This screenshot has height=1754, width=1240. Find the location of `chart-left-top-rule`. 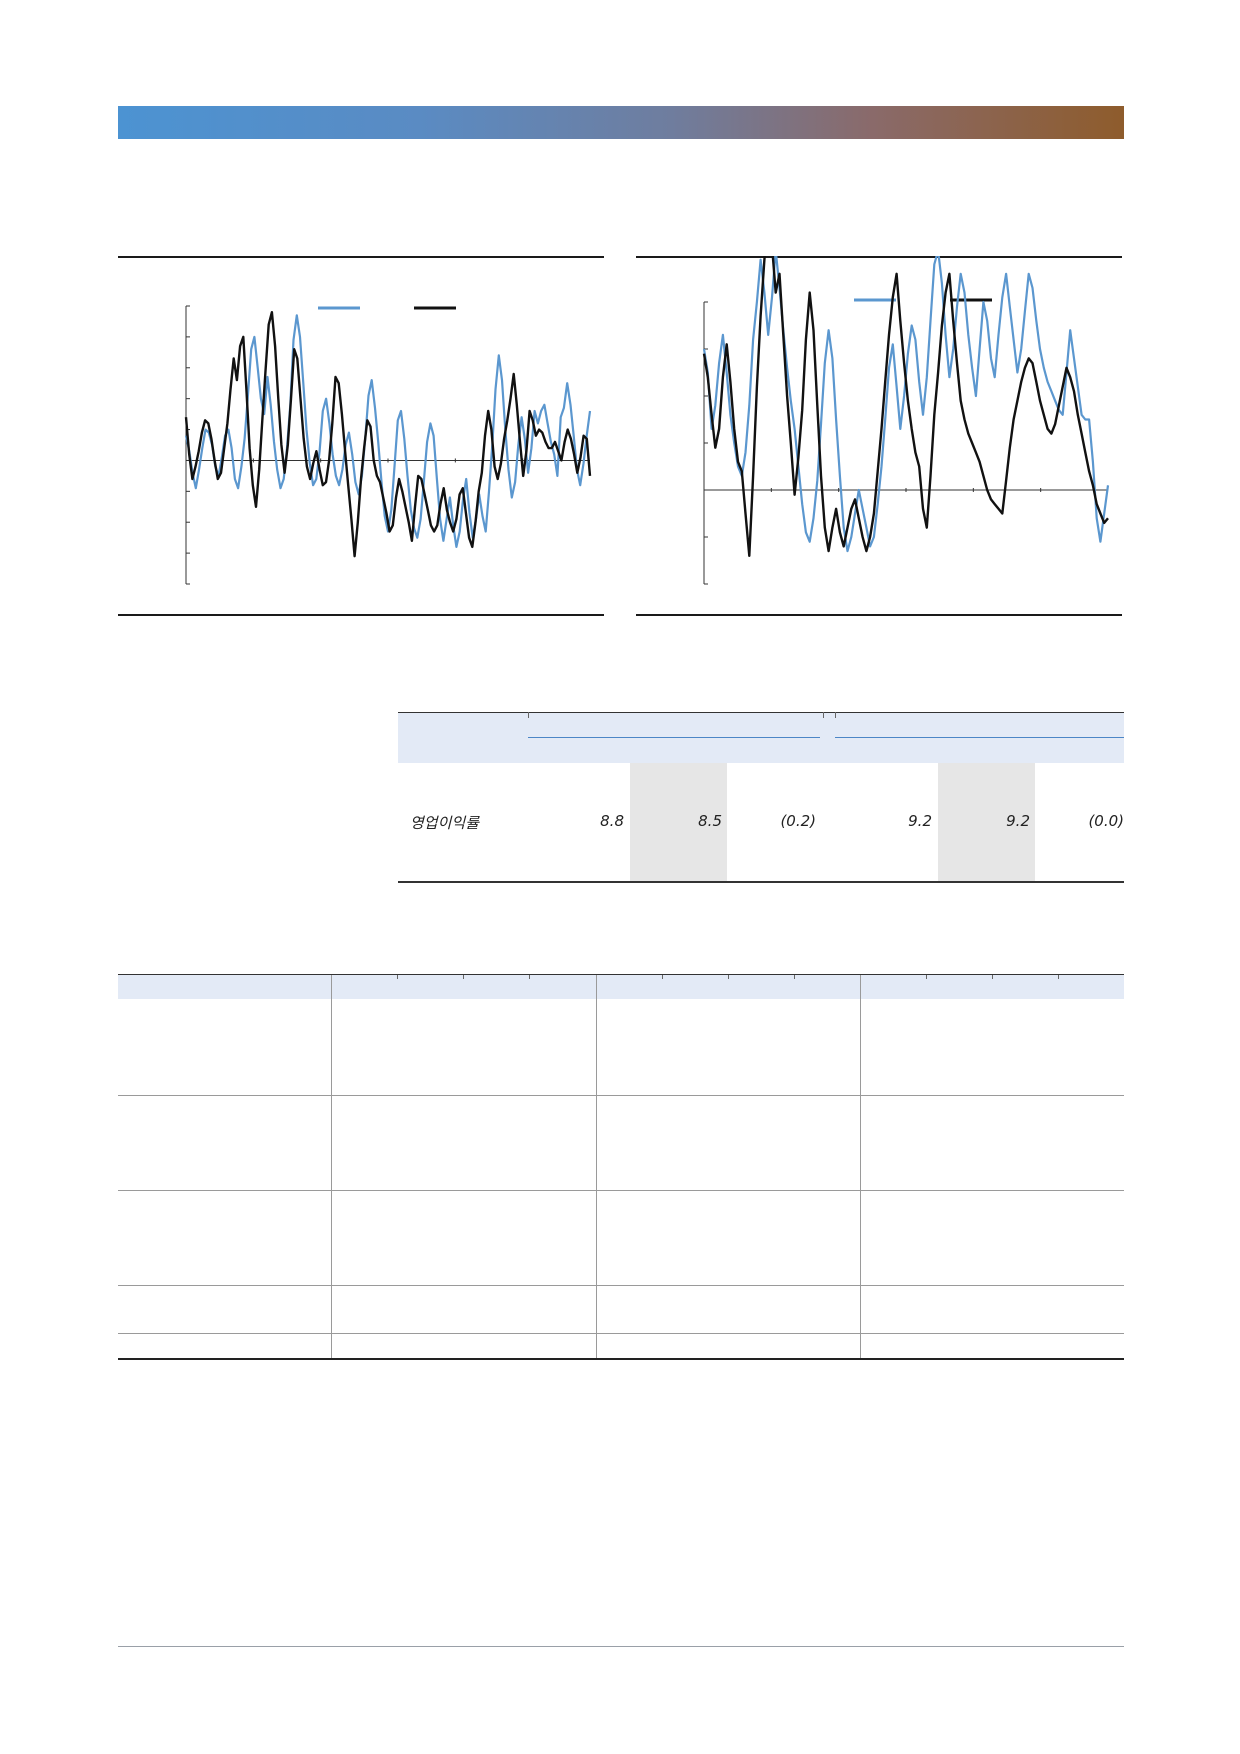

chart-left-top-rule is located at coordinates (361, 257).